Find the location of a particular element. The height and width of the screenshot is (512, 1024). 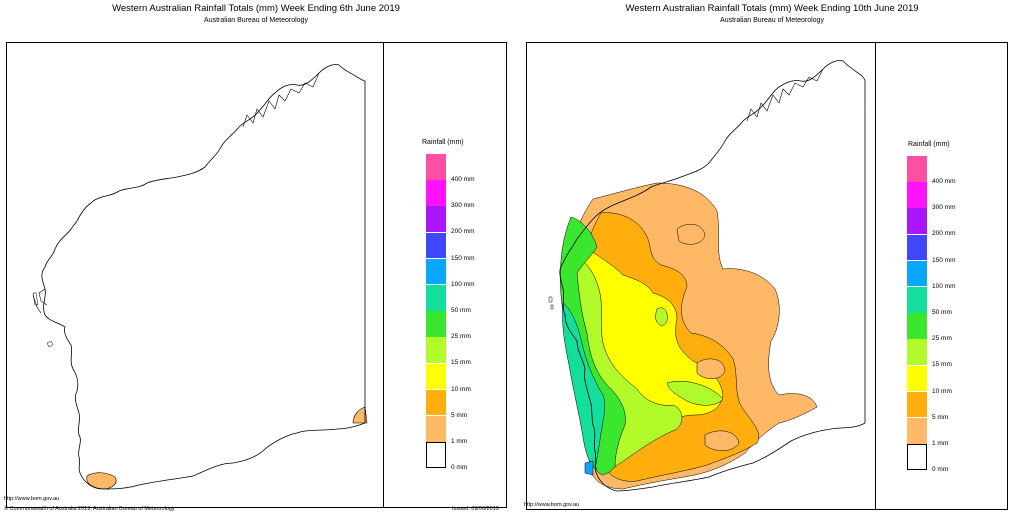

rottnest-island is located at coordinates (50, 344).